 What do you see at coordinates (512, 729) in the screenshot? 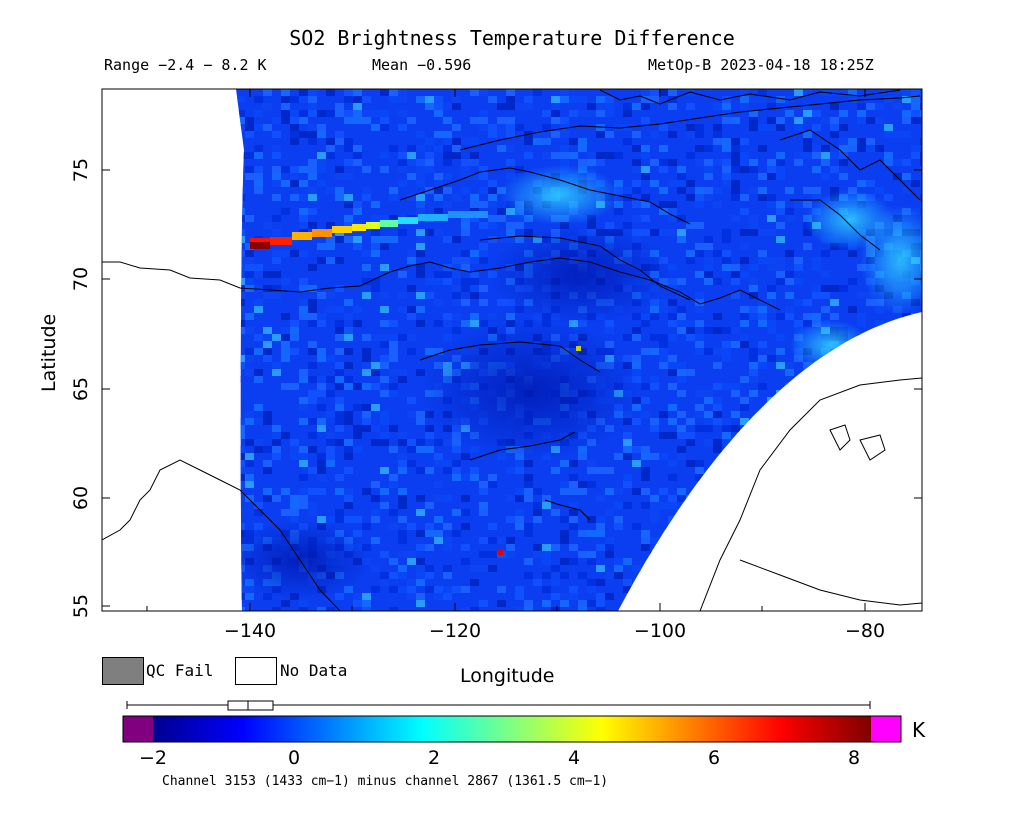
I see `colorbar` at bounding box center [512, 729].